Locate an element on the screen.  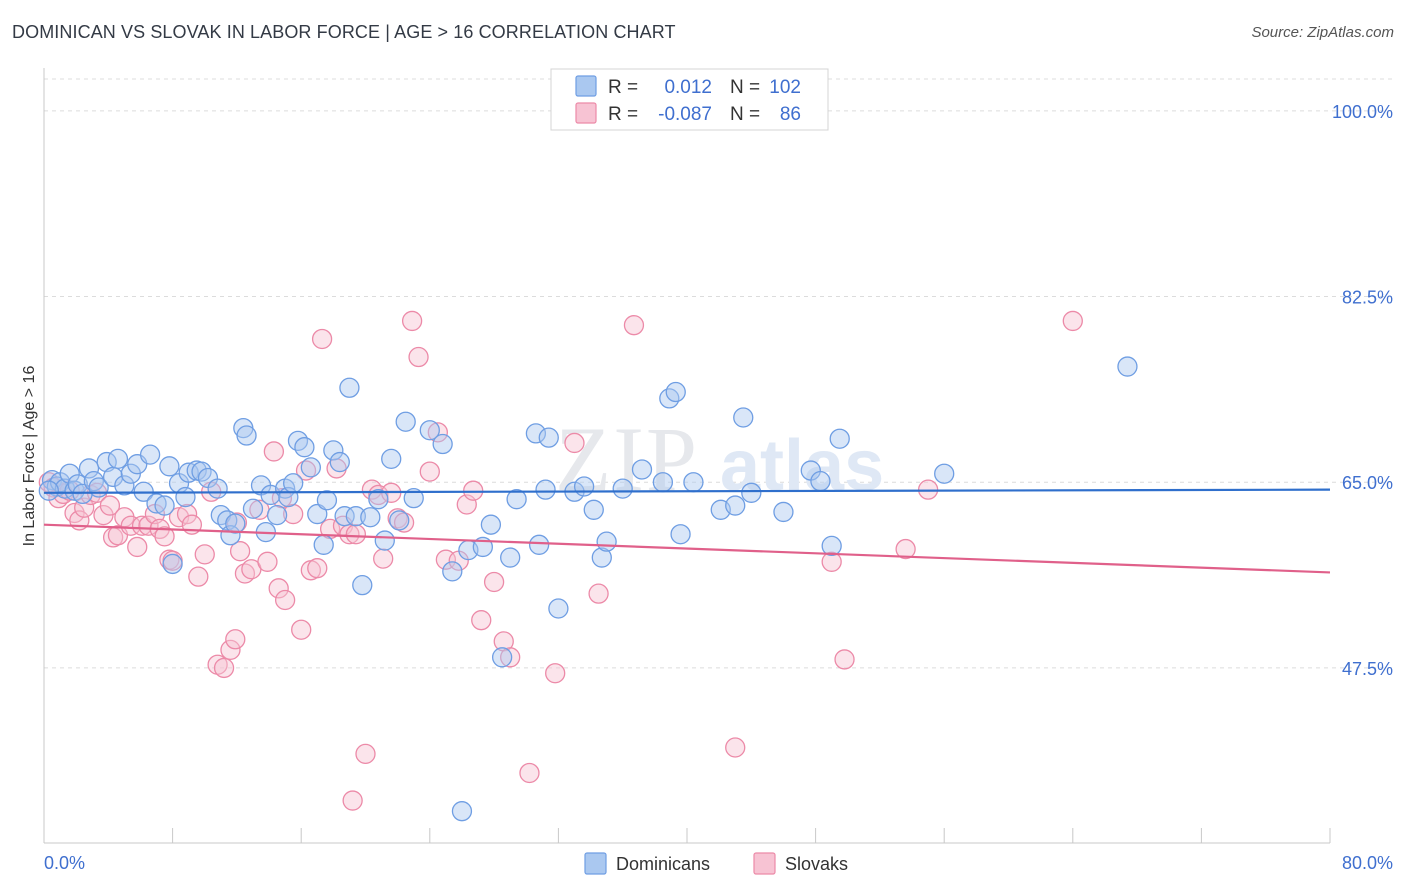
stats-n-label-1: N = is located at coordinates (745, 87).